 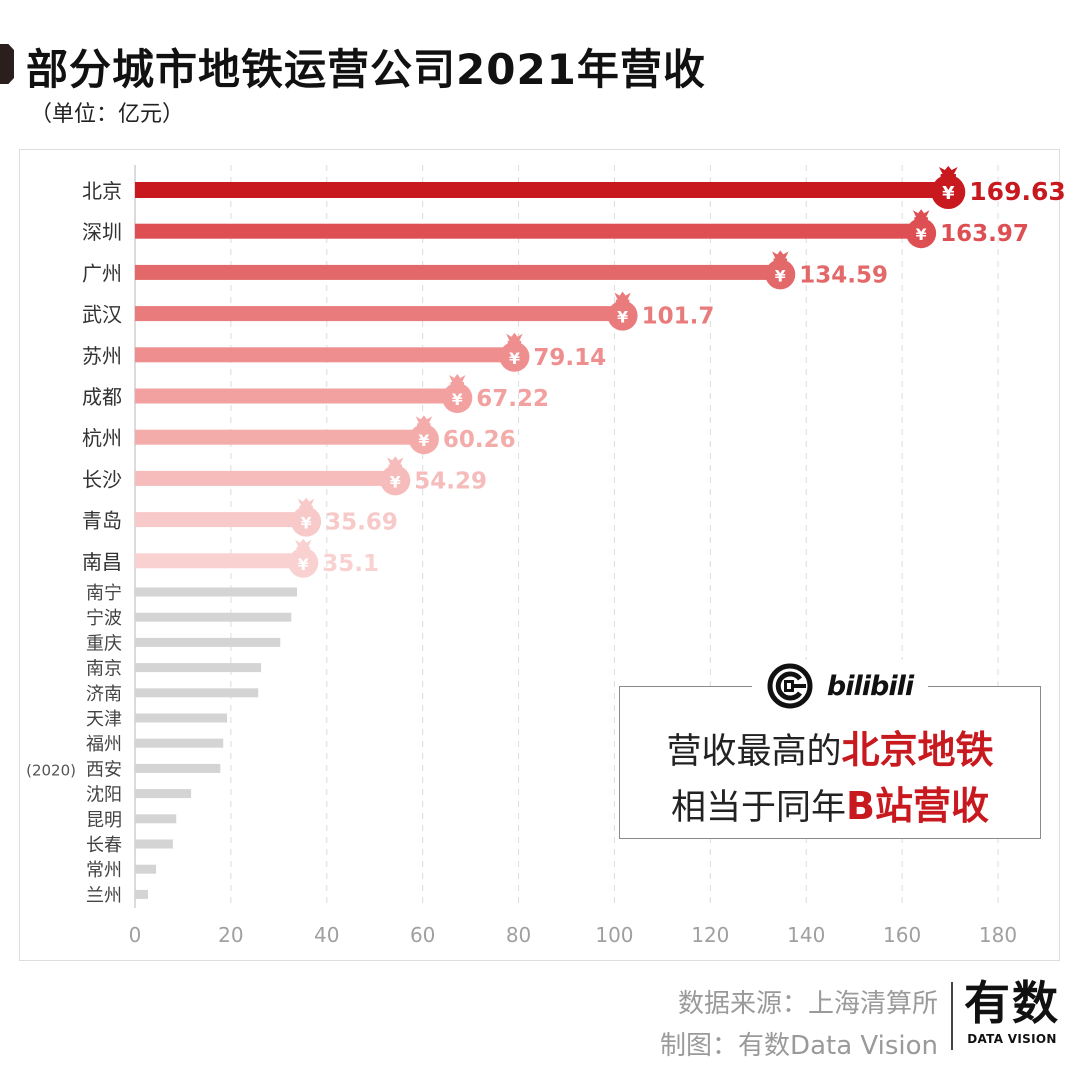 I want to click on data-label: 60.26, so click(x=479, y=440).